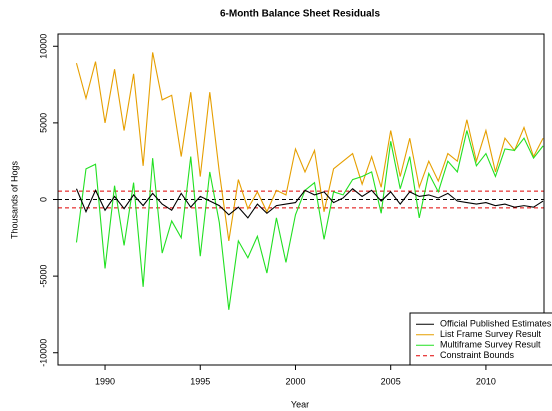  What do you see at coordinates (300, 404) in the screenshot?
I see `x-axis-label: Year` at bounding box center [300, 404].